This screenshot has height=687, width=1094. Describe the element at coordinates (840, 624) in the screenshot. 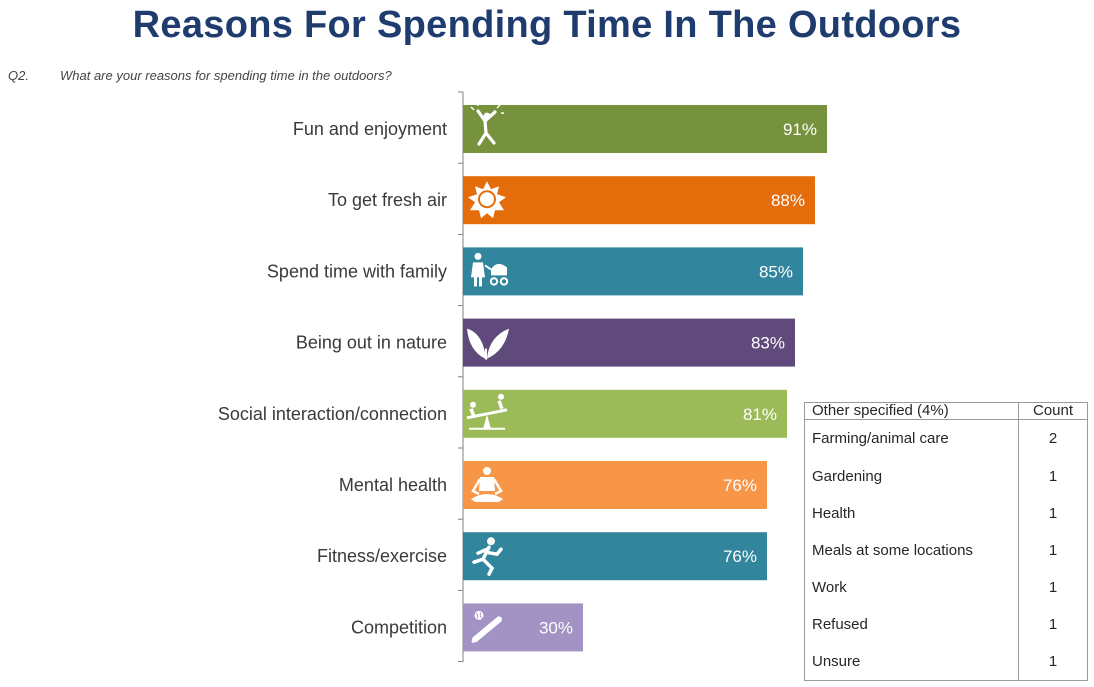

I see `row-label: Refused` at that location.